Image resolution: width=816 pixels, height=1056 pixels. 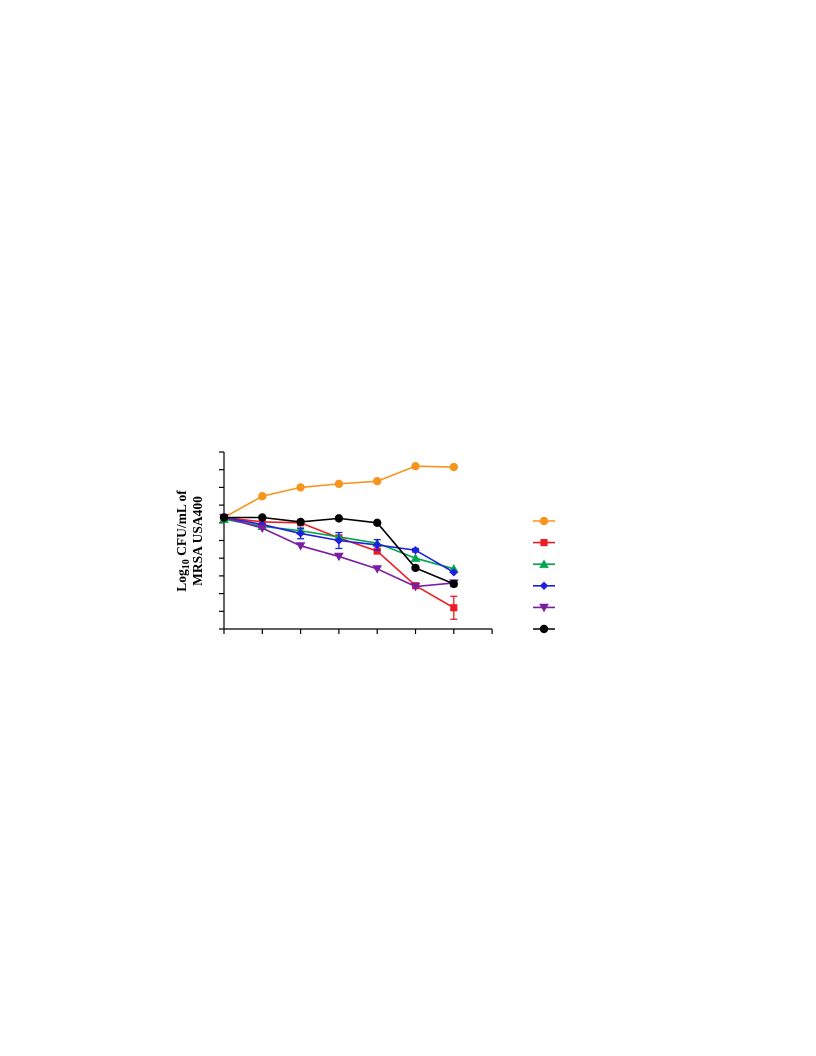 I want to click on y-axis-label-line2: MRSA USA400, so click(x=197, y=541).